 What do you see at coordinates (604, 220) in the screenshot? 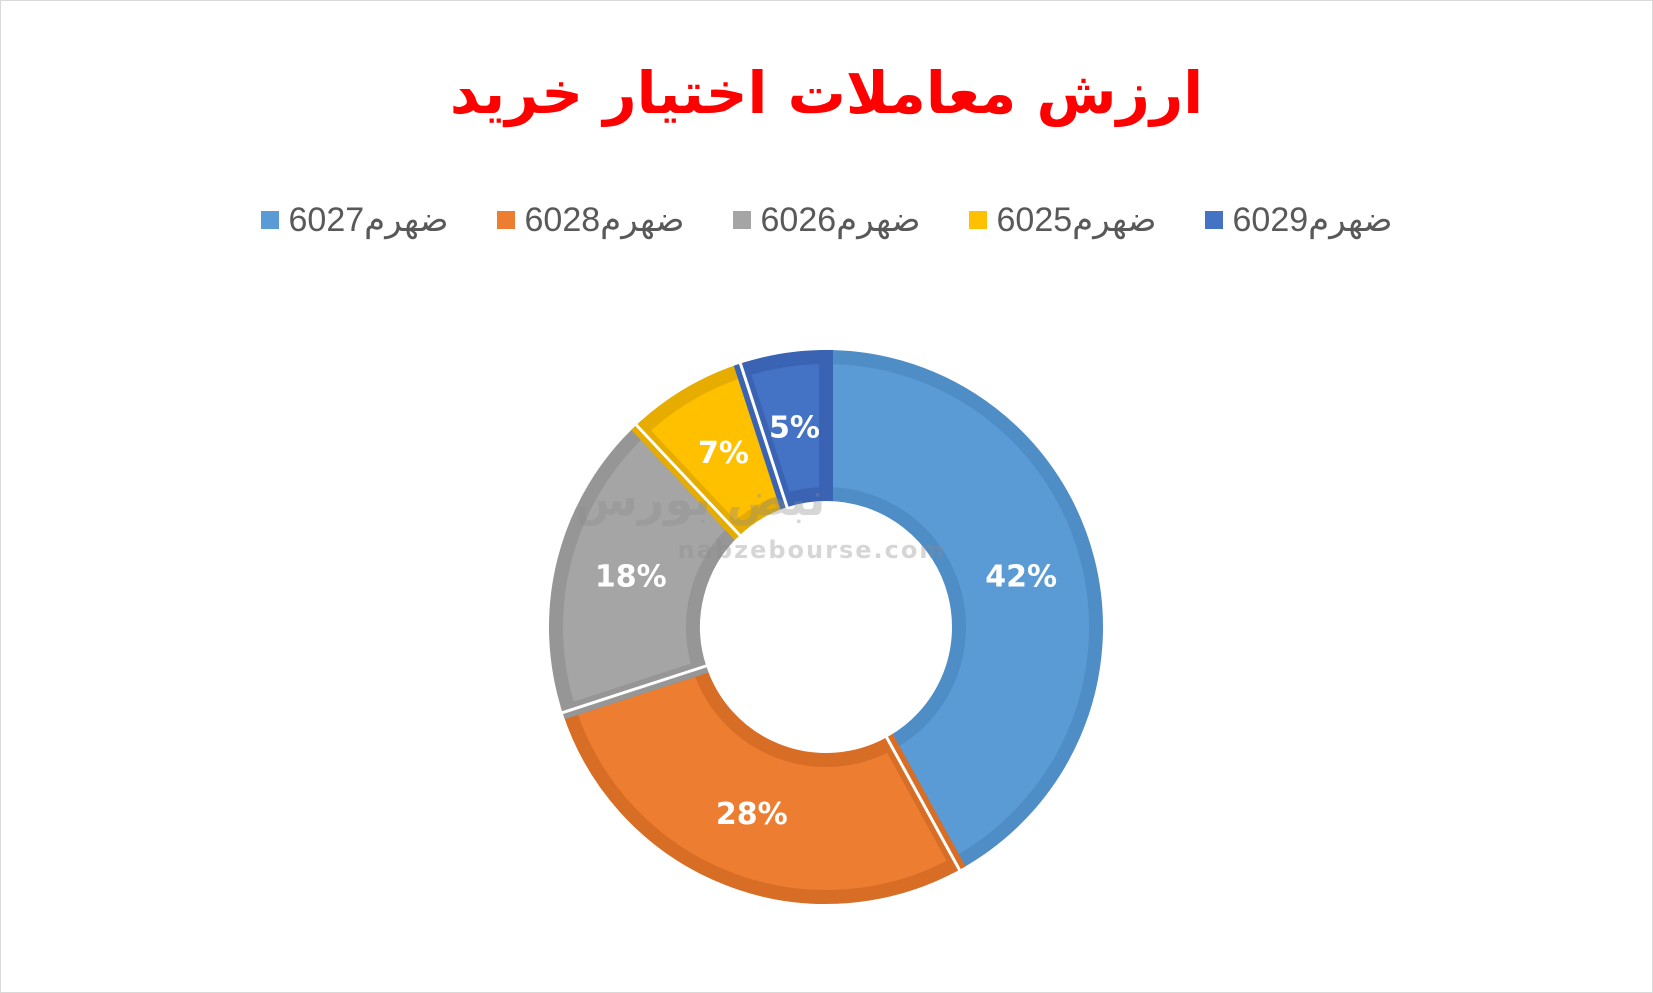
I see `legend-label: ضهرم6028` at bounding box center [604, 220].